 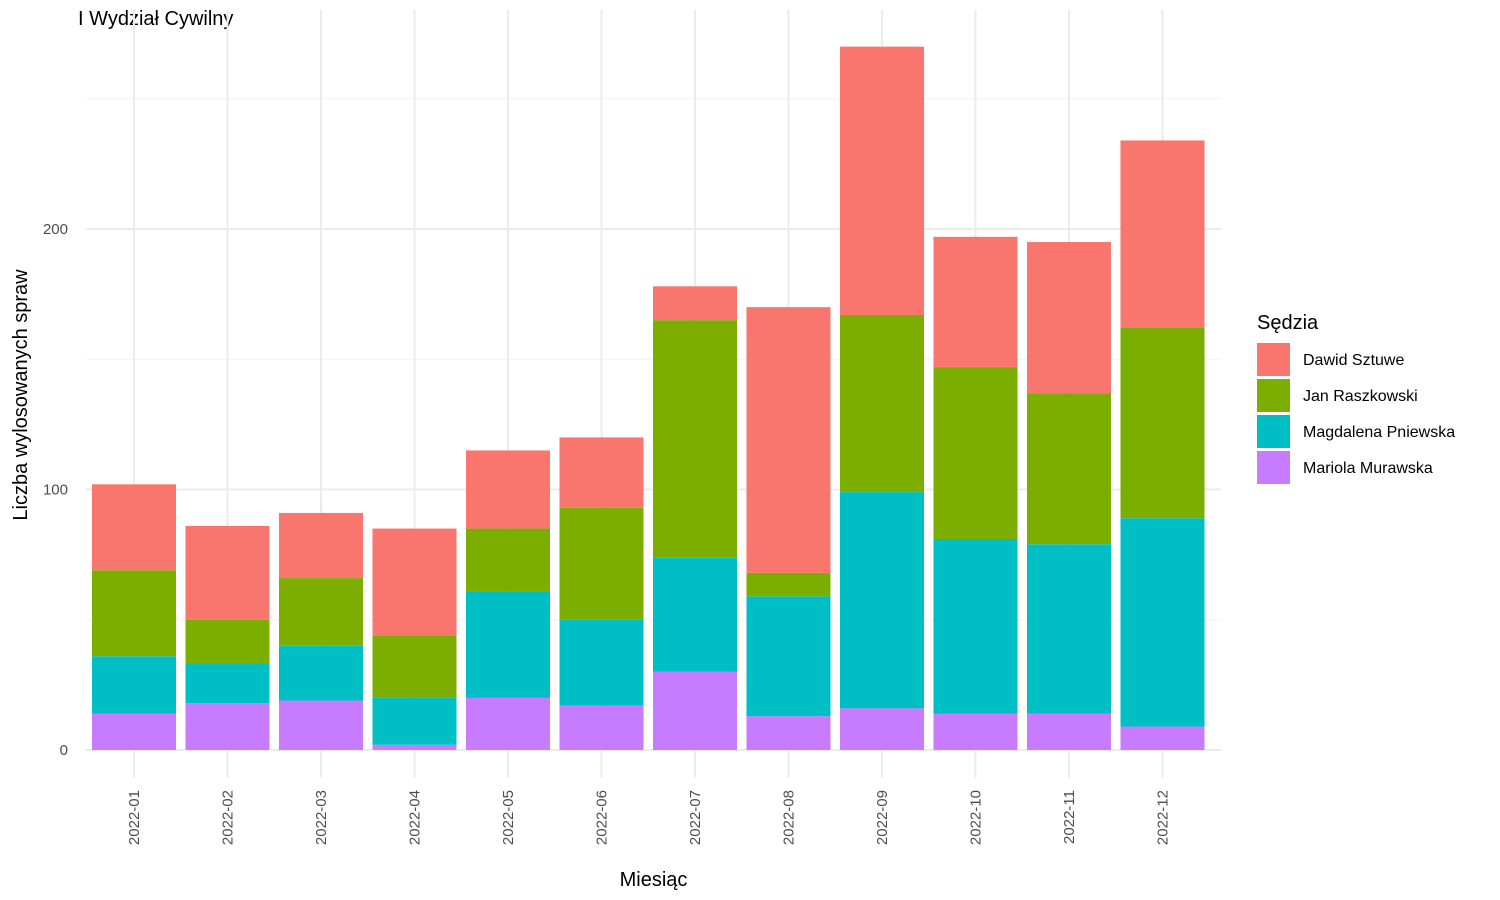 I want to click on legend-label: Dawid Sztuwe, so click(x=1353, y=360).